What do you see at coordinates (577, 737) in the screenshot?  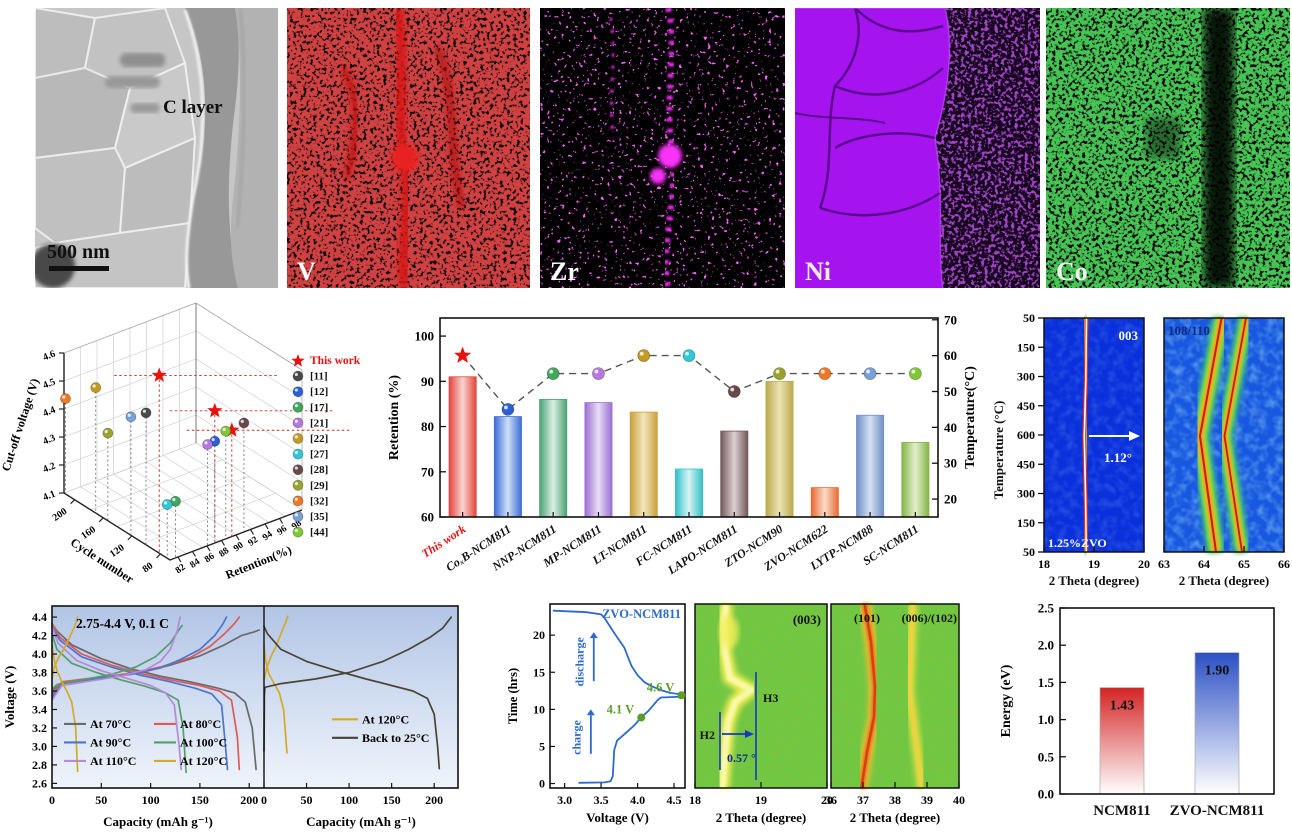 I see `charge-label: charge` at bounding box center [577, 737].